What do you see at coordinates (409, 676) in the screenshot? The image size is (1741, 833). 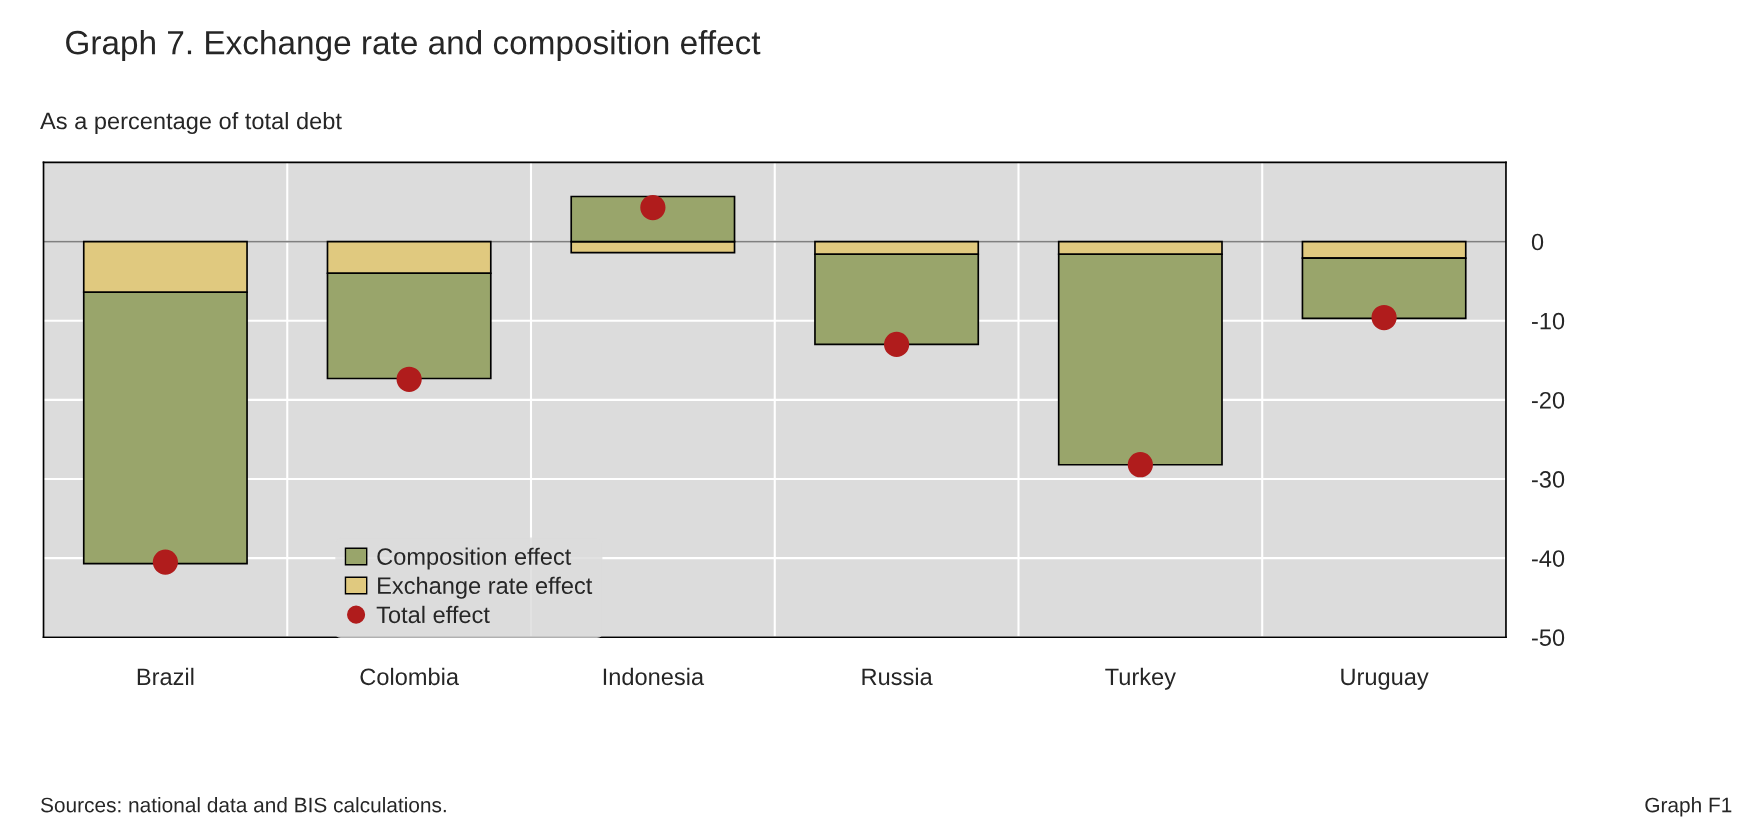 I see `x-tick-label: Colombia` at bounding box center [409, 676].